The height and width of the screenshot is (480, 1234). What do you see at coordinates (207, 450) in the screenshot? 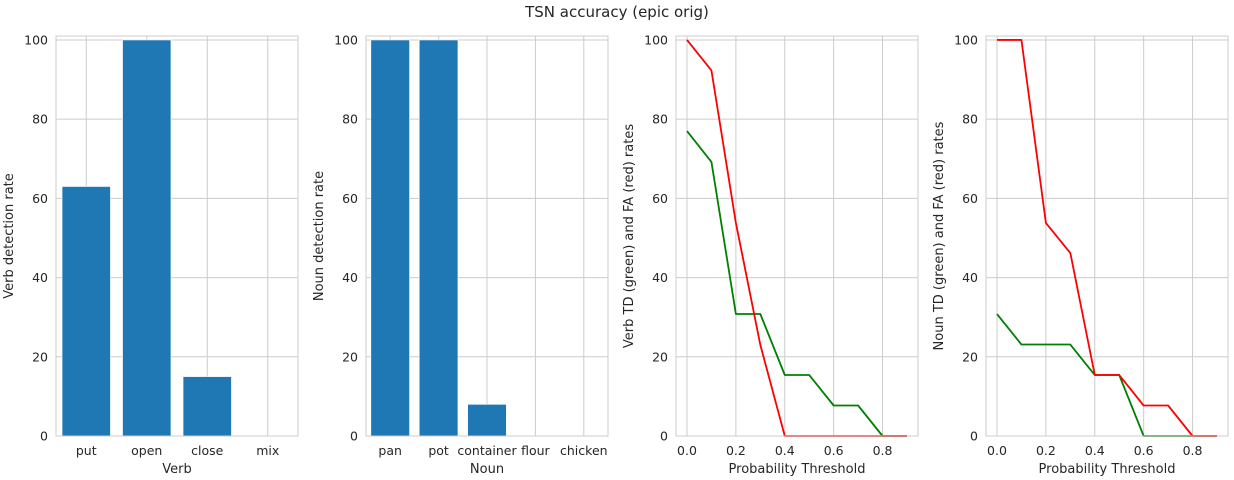
I see `x-tick-label: close` at bounding box center [207, 450].